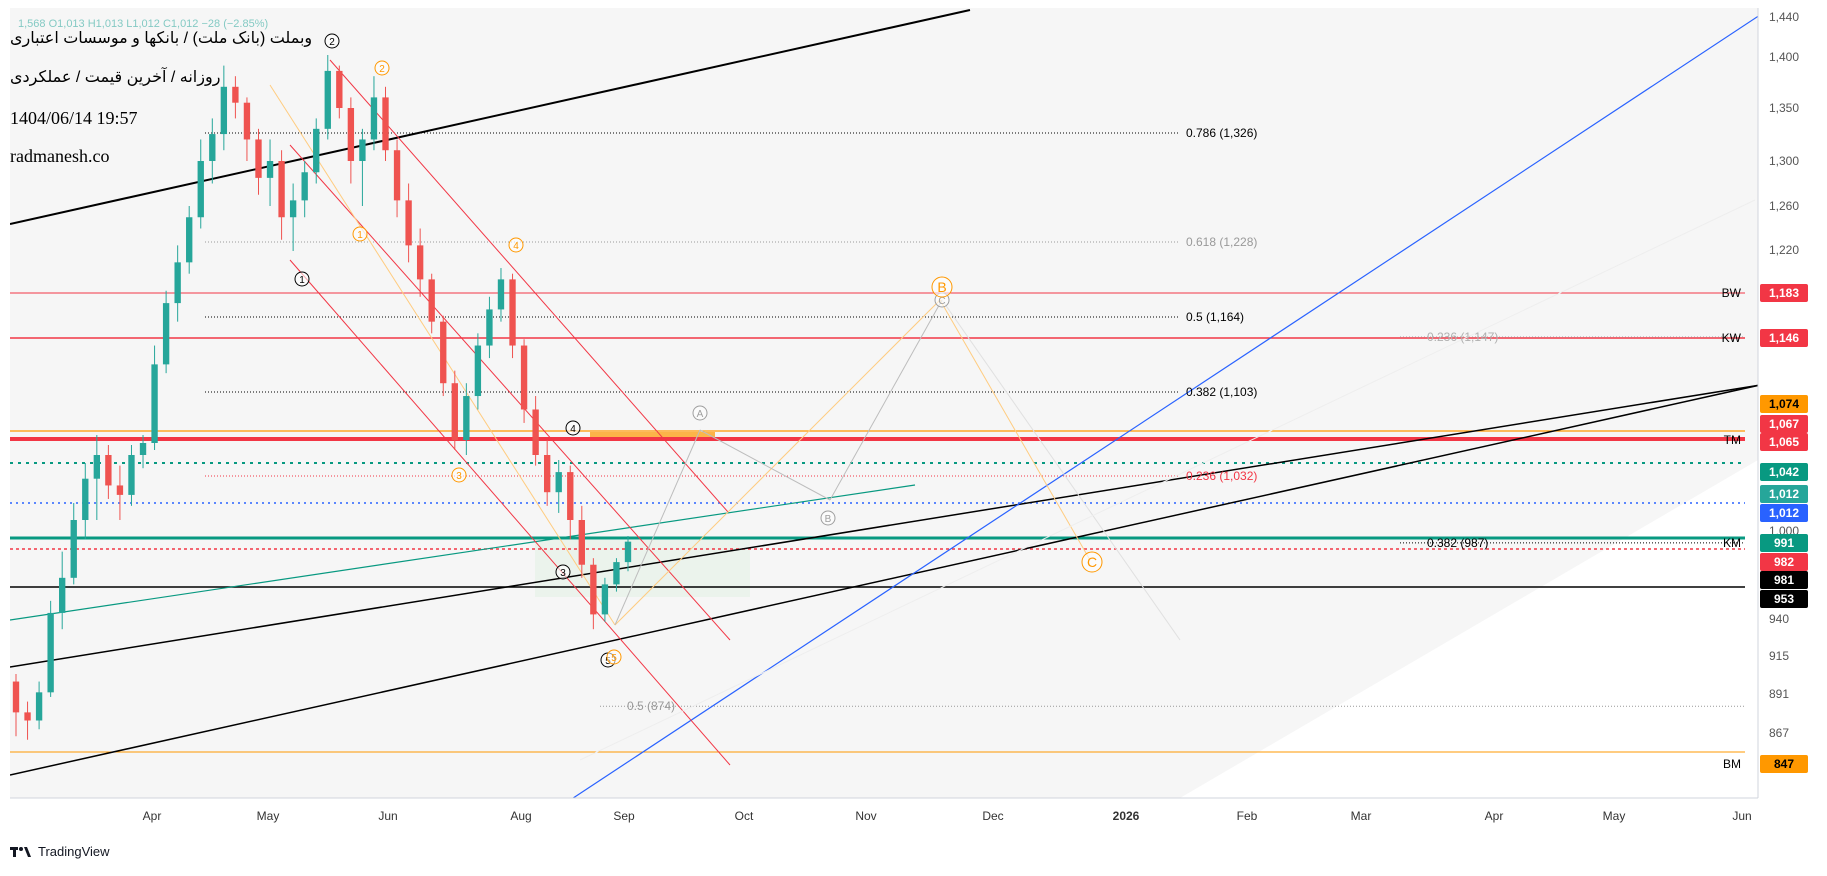  What do you see at coordinates (1732, 338) in the screenshot?
I see `level-tag: KW` at bounding box center [1732, 338].